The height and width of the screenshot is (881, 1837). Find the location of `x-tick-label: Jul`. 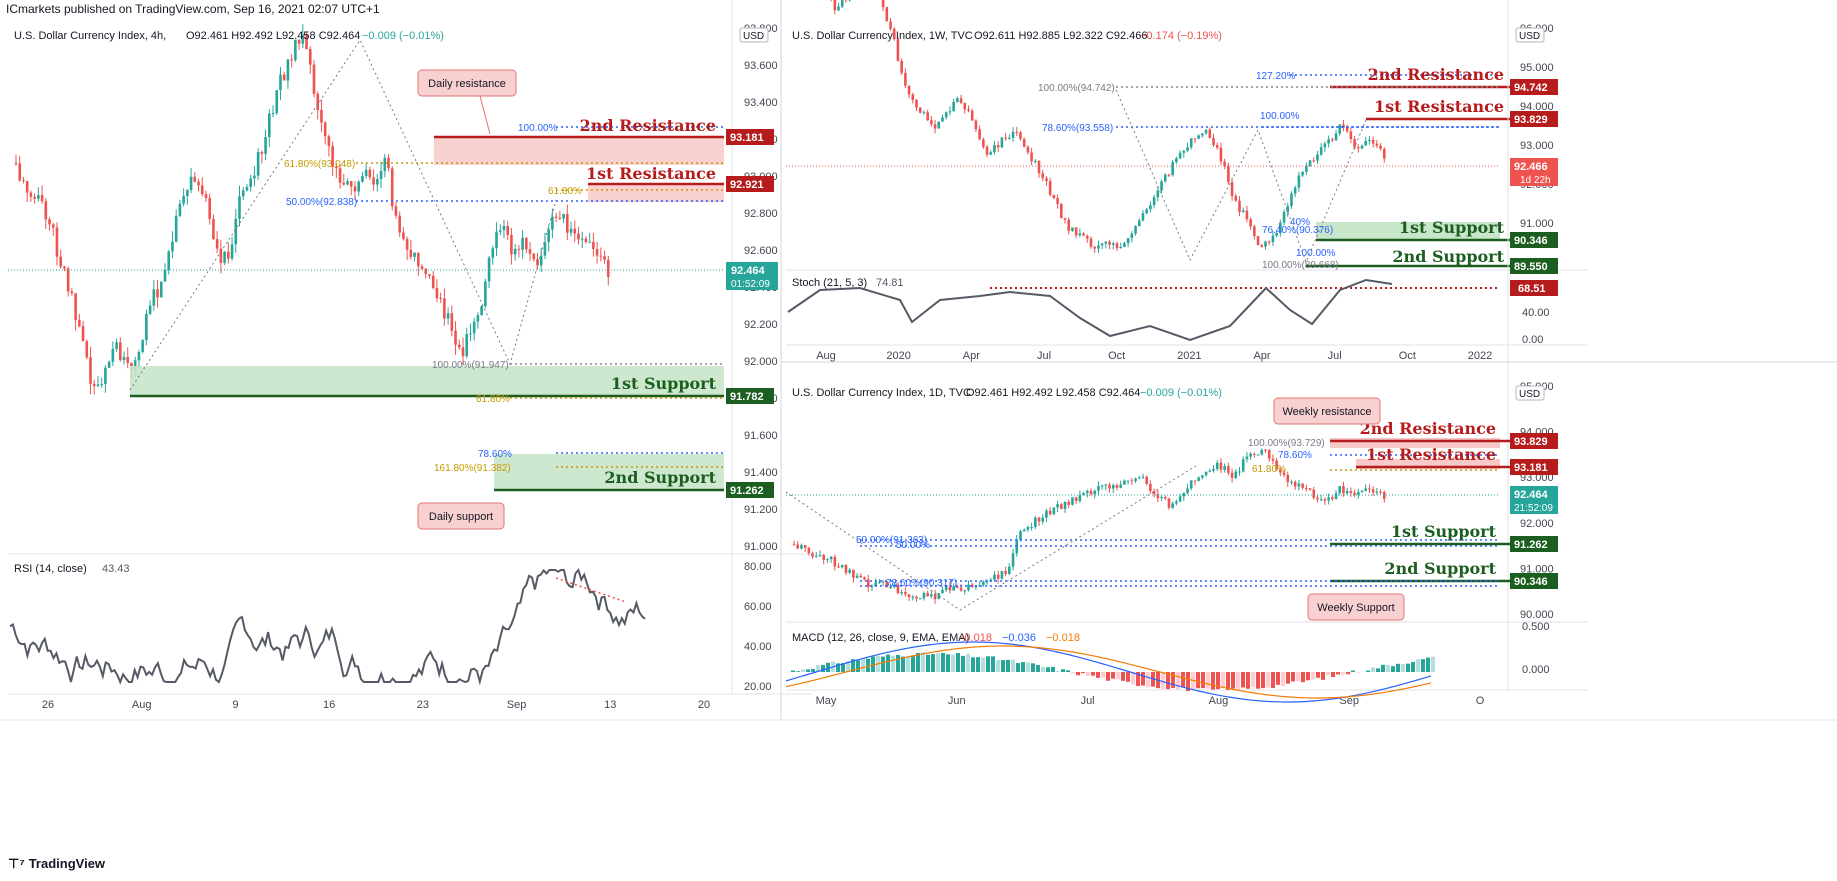

x-tick-label: Jul is located at coordinates (1335, 356).